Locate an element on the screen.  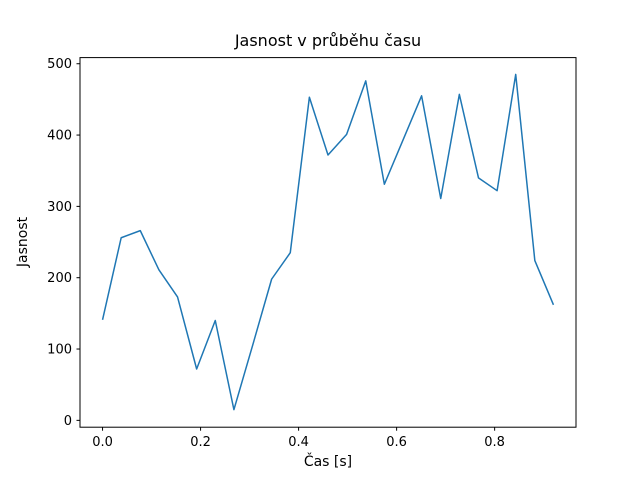
y-tick-label: 400 is located at coordinates (59, 136).